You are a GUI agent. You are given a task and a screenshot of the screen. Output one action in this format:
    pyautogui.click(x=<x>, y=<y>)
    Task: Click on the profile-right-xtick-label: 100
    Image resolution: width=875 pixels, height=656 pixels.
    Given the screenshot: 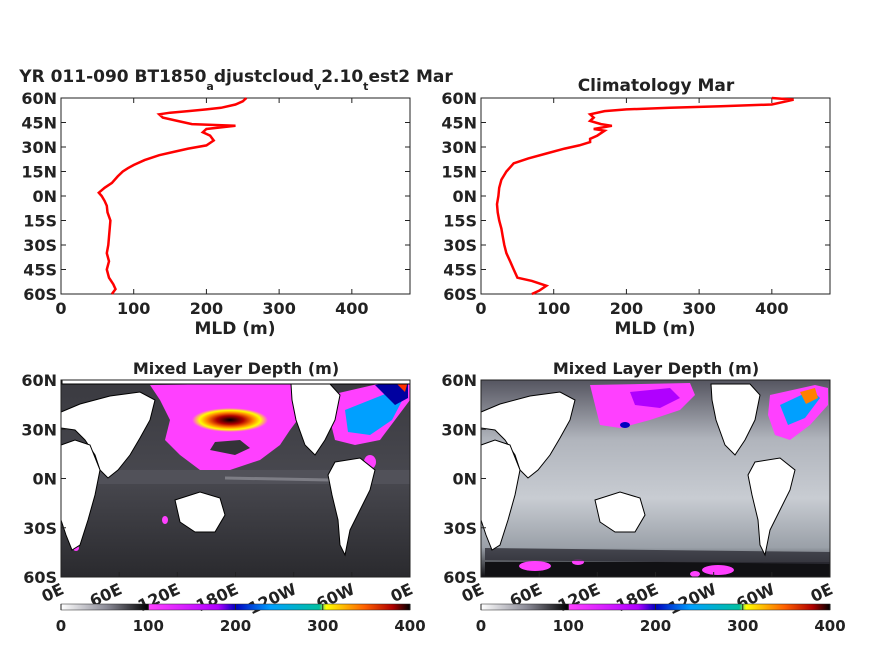 What is the action you would take?
    pyautogui.click(x=553, y=308)
    